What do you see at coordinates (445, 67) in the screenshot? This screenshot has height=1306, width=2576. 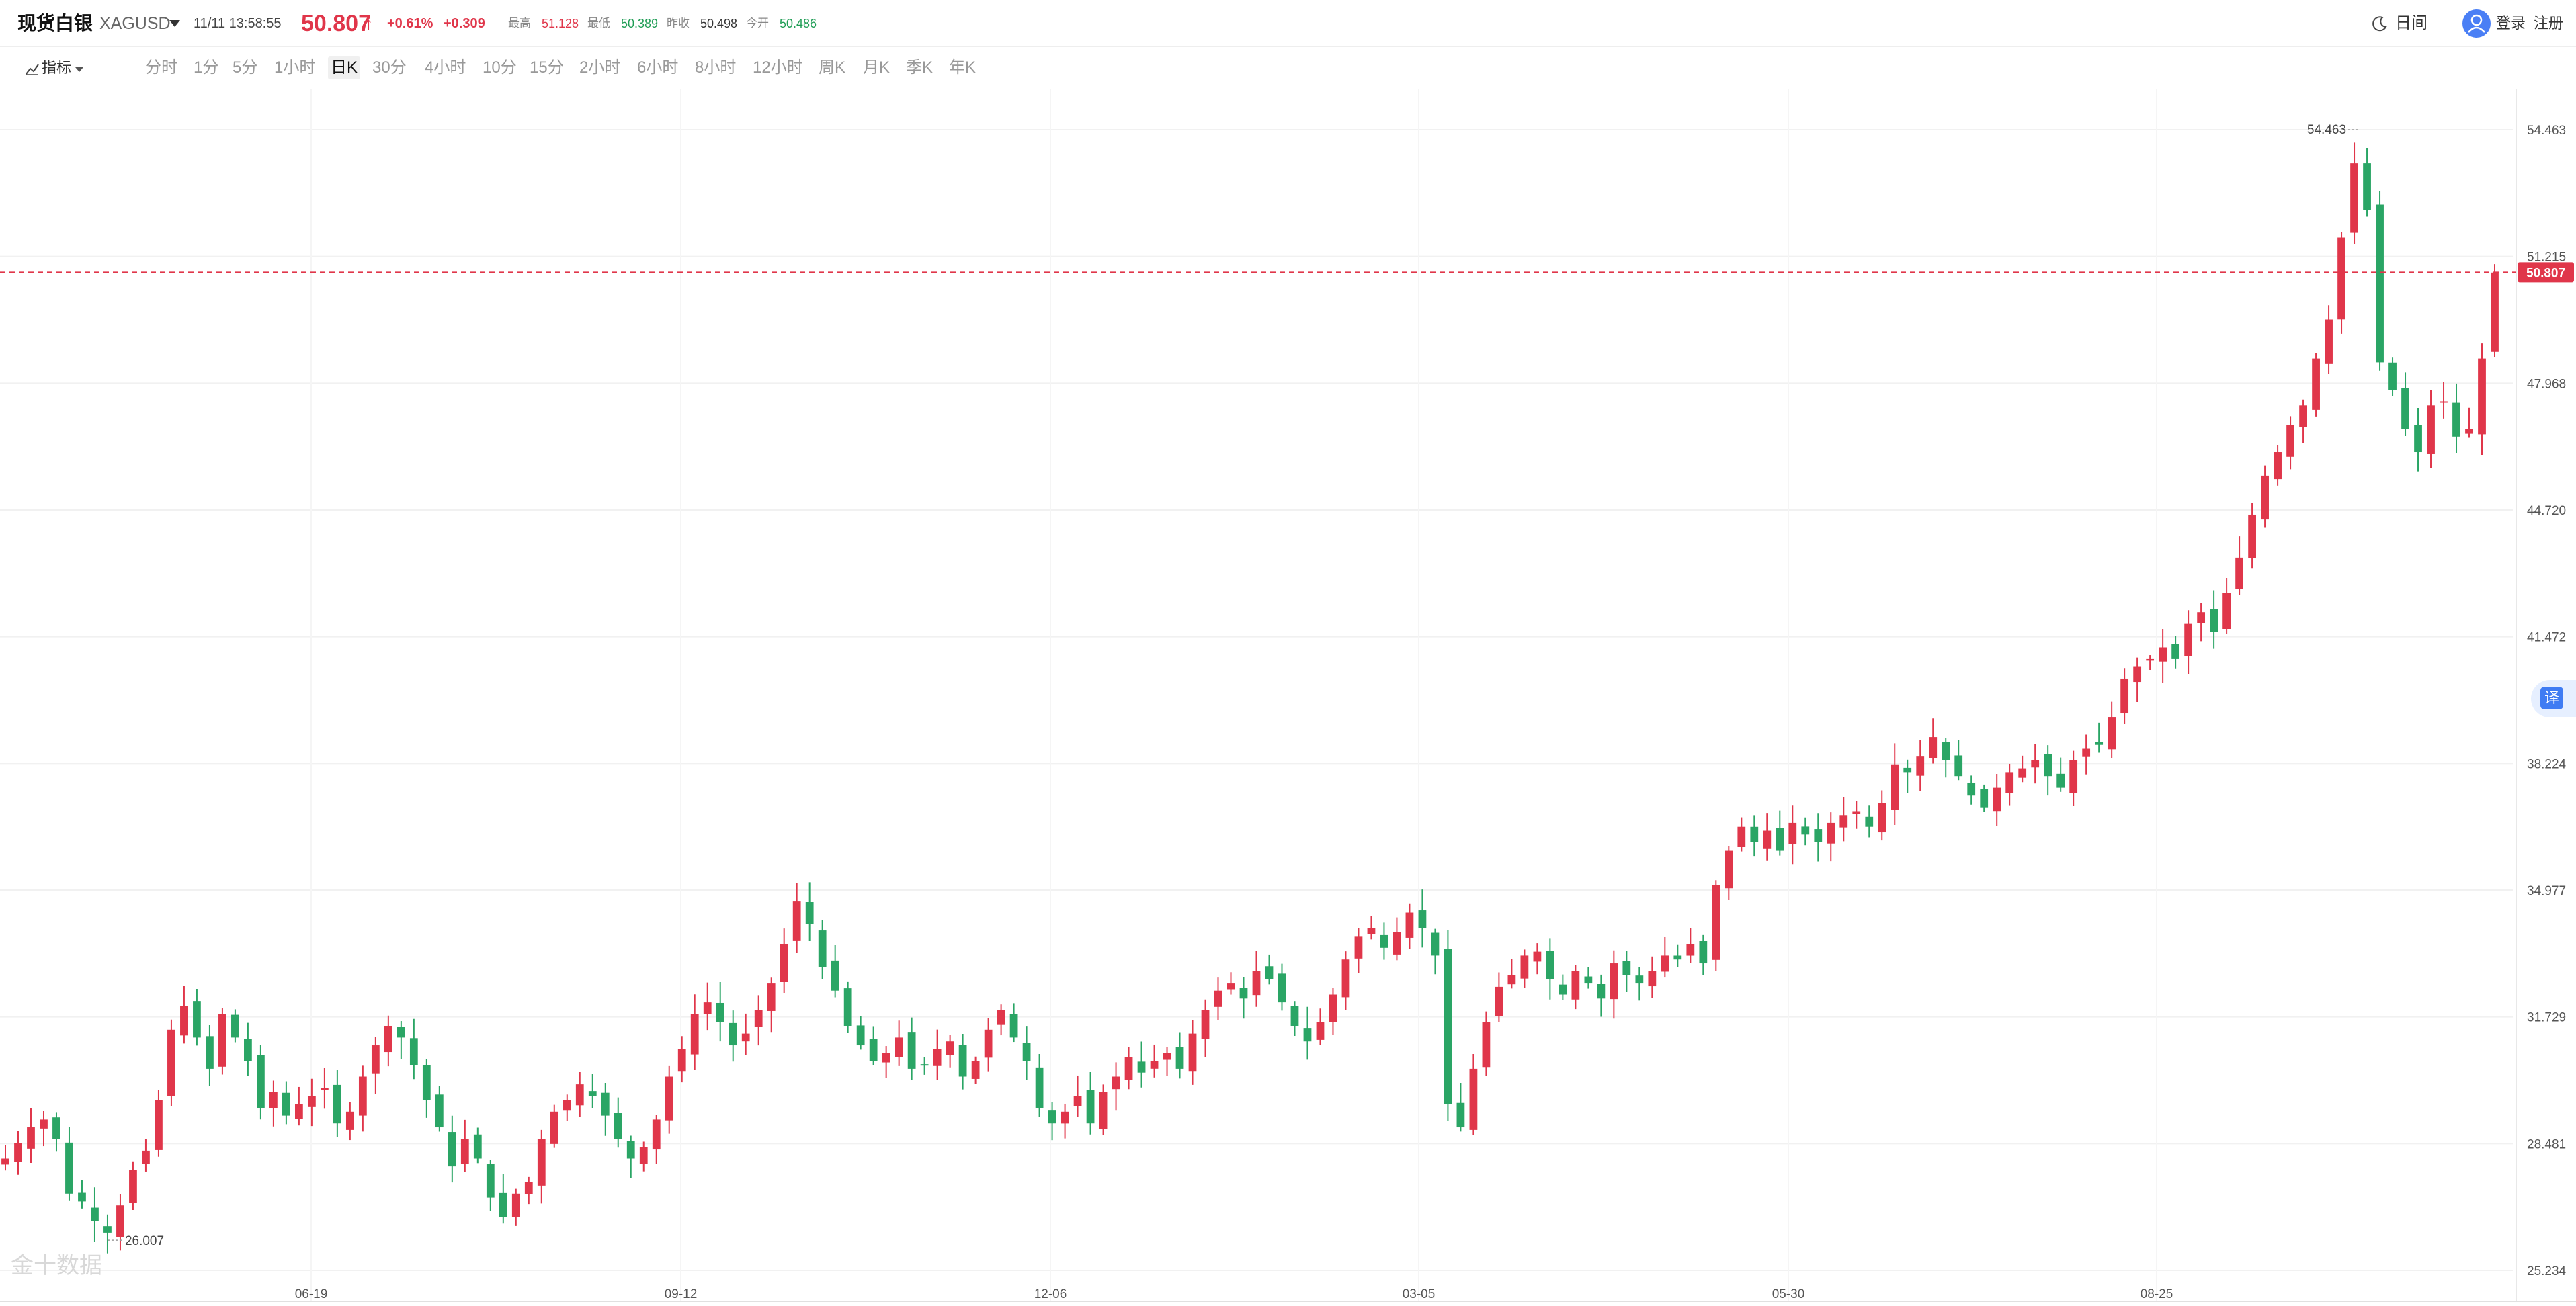 I see `tab-timeframe: 4小时` at bounding box center [445, 67].